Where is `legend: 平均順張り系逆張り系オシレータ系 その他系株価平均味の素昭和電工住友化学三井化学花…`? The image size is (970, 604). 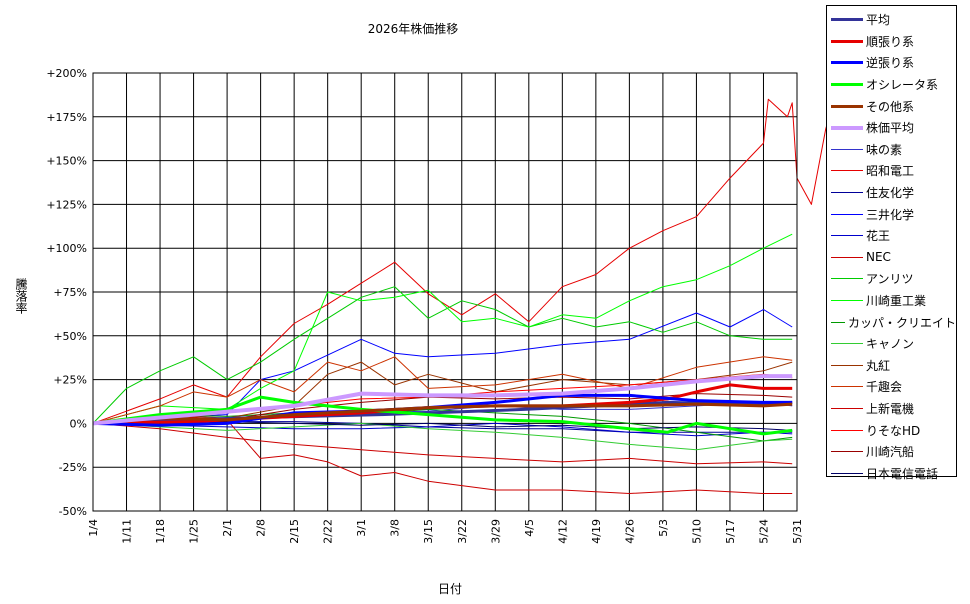 legend: 平均順張り系逆張り系オシレータ系 その他系株価平均味の素昭和電工住友化学三井化学花… is located at coordinates (891, 243).